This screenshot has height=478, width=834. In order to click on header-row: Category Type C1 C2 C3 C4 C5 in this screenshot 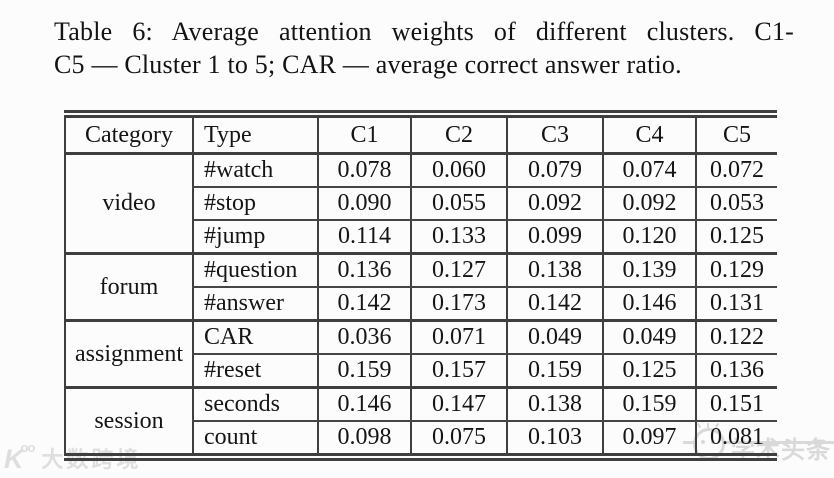, I will do `click(421, 134)`.